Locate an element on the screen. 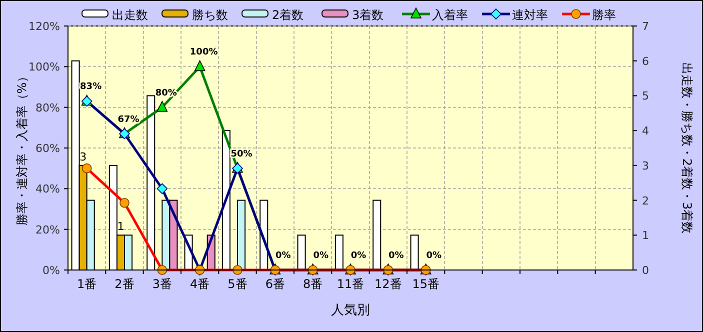  y-tick-label: 100% is located at coordinates (44, 67).